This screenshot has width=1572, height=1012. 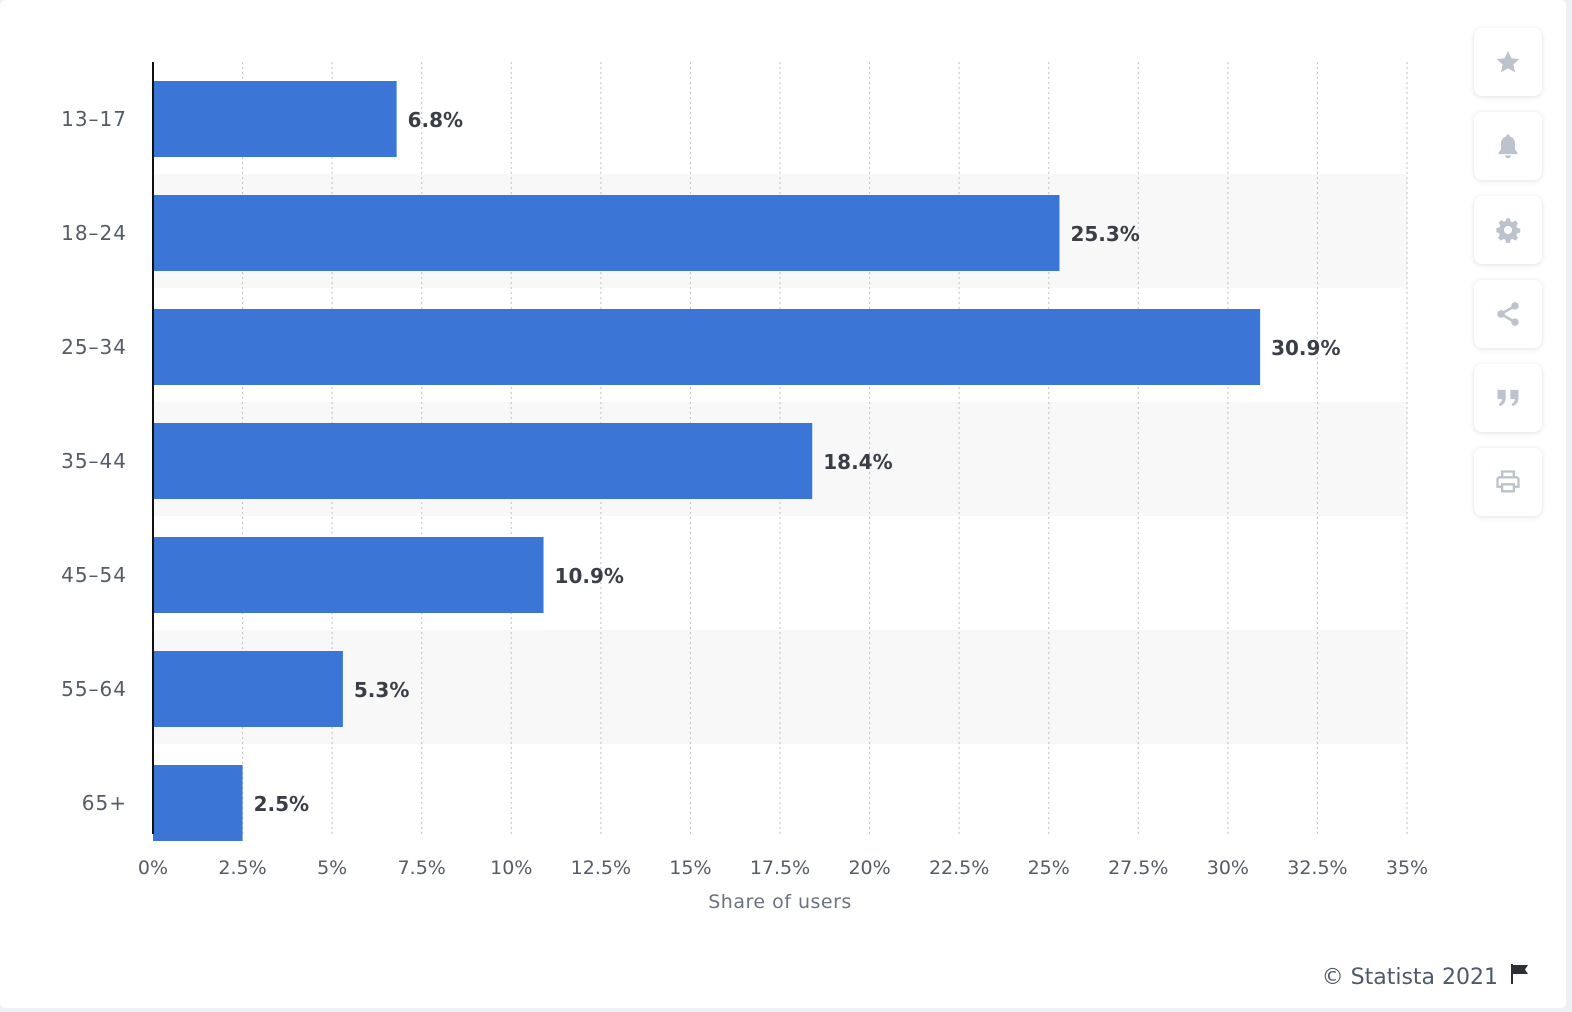 I want to click on x-tick-label: 12.5%, so click(x=601, y=868).